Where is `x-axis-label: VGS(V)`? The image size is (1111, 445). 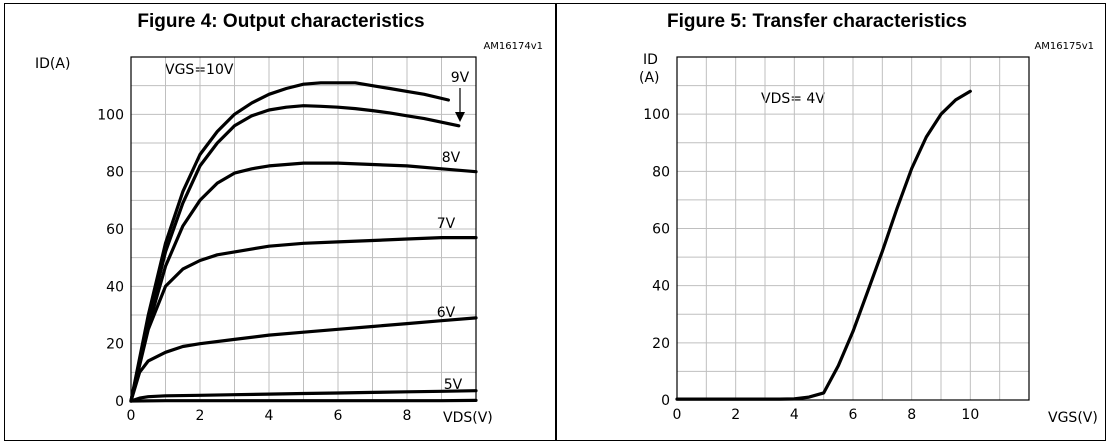 x-axis-label: VGS(V) is located at coordinates (1073, 418).